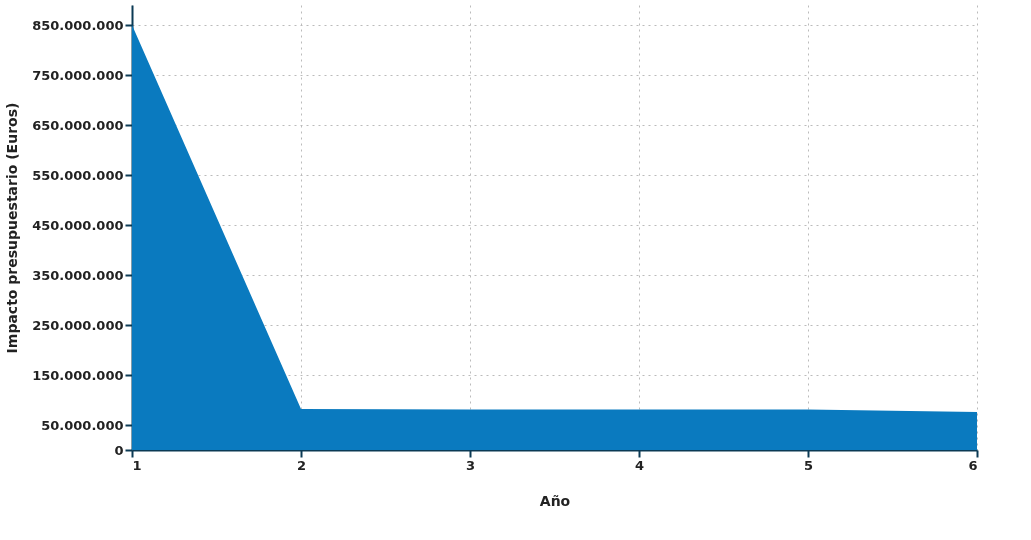 Image resolution: width=1031 pixels, height=540 pixels. What do you see at coordinates (119, 450) in the screenshot?
I see `y-tick-label: 0` at bounding box center [119, 450].